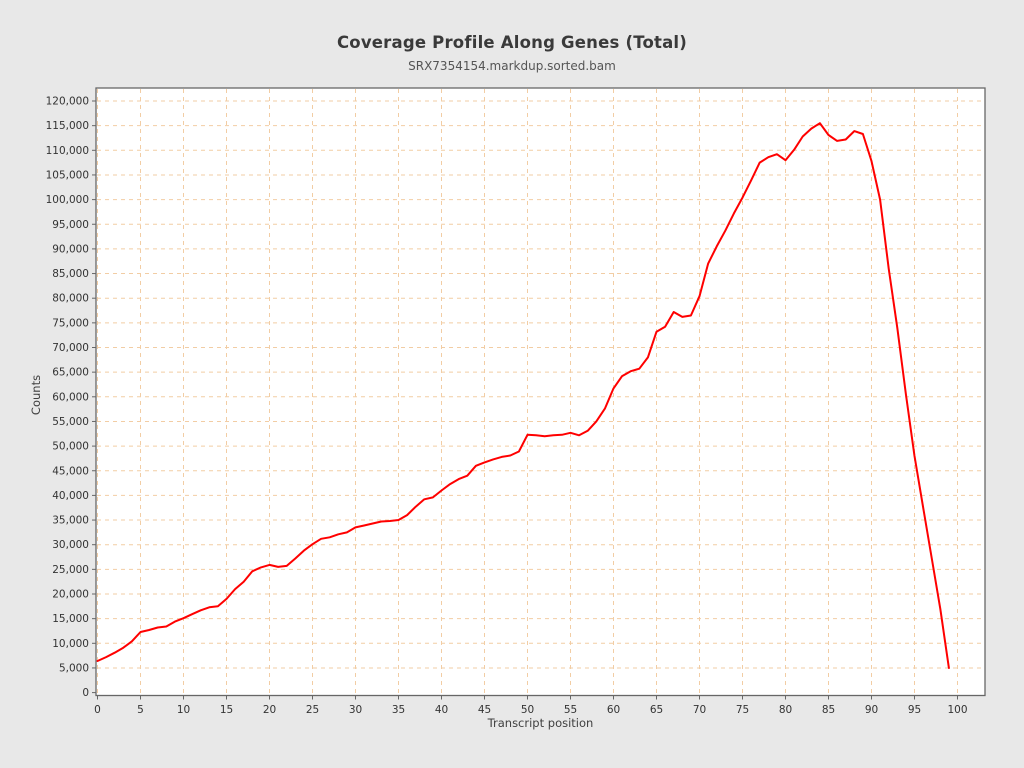 The image size is (1024, 768). I want to click on y-tick-label: 25,000, so click(70, 570).